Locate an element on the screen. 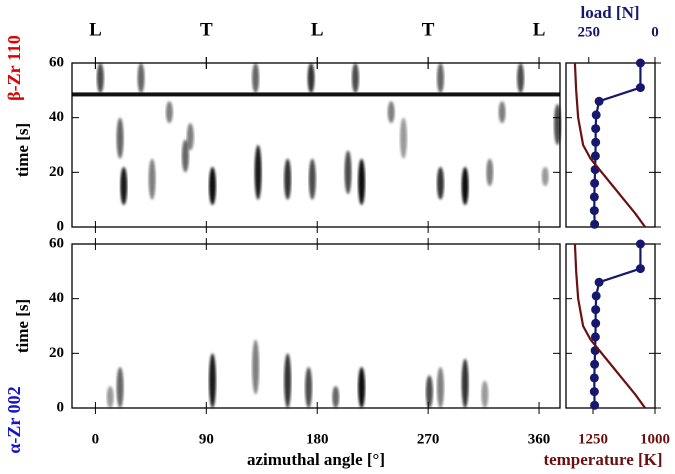 This screenshot has height=474, width=675. x-tick-label: 270 is located at coordinates (428, 439).